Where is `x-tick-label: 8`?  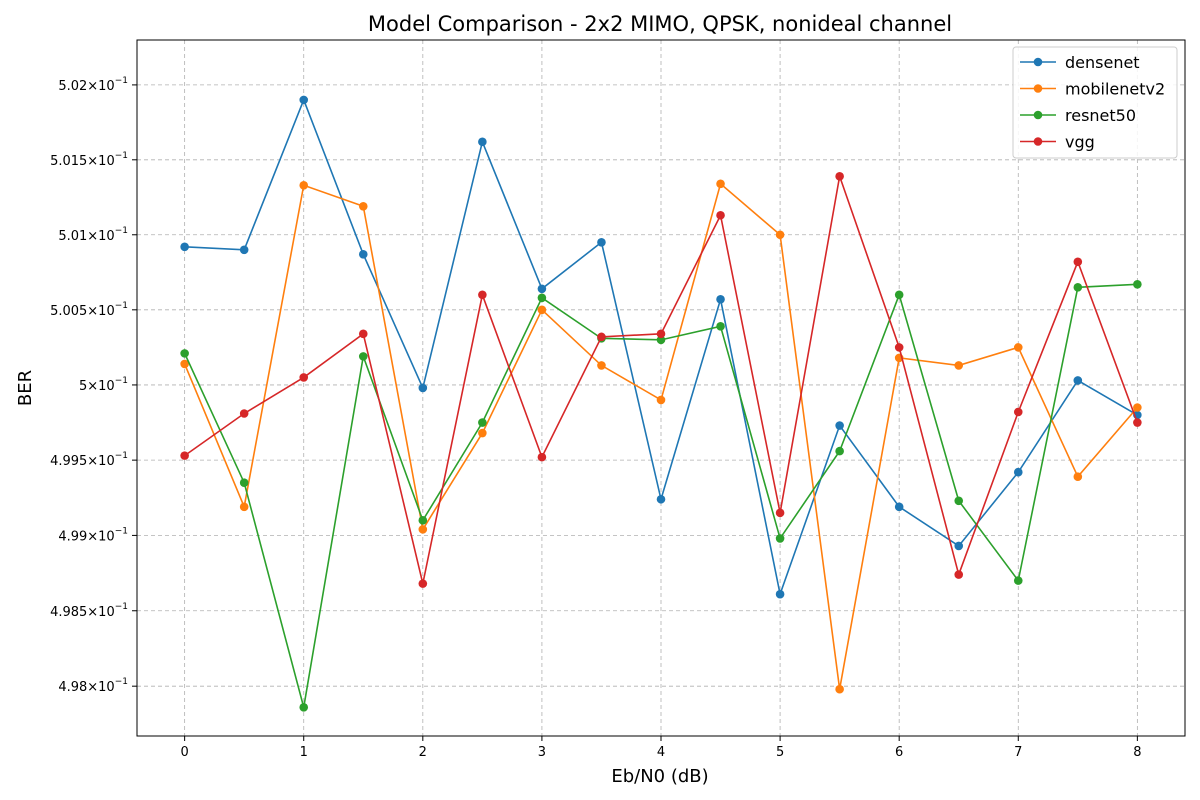
x-tick-label: 8 is located at coordinates (1137, 752).